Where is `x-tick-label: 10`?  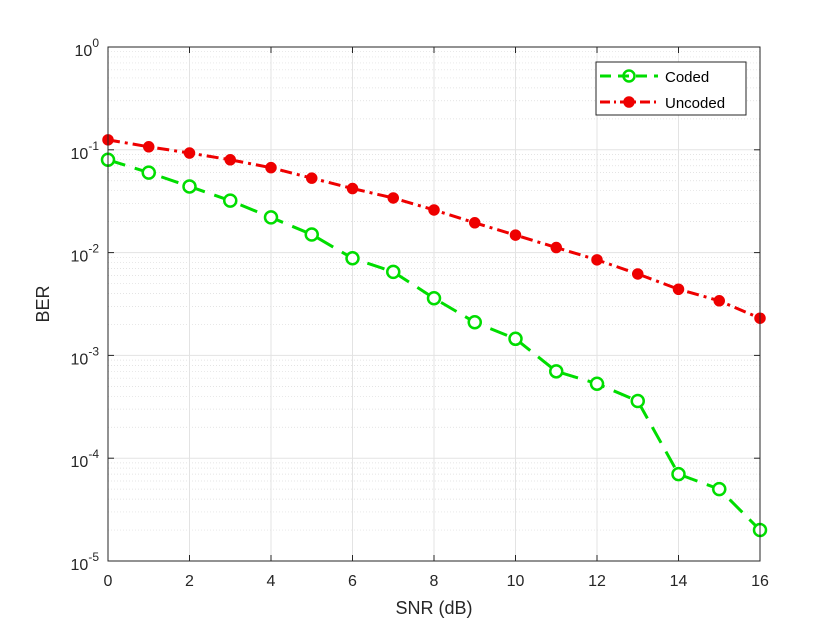 x-tick-label: 10 is located at coordinates (516, 581).